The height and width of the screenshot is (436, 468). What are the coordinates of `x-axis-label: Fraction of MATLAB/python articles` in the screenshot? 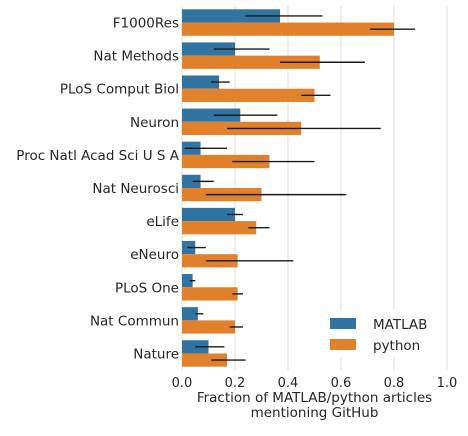 It's located at (314, 398).